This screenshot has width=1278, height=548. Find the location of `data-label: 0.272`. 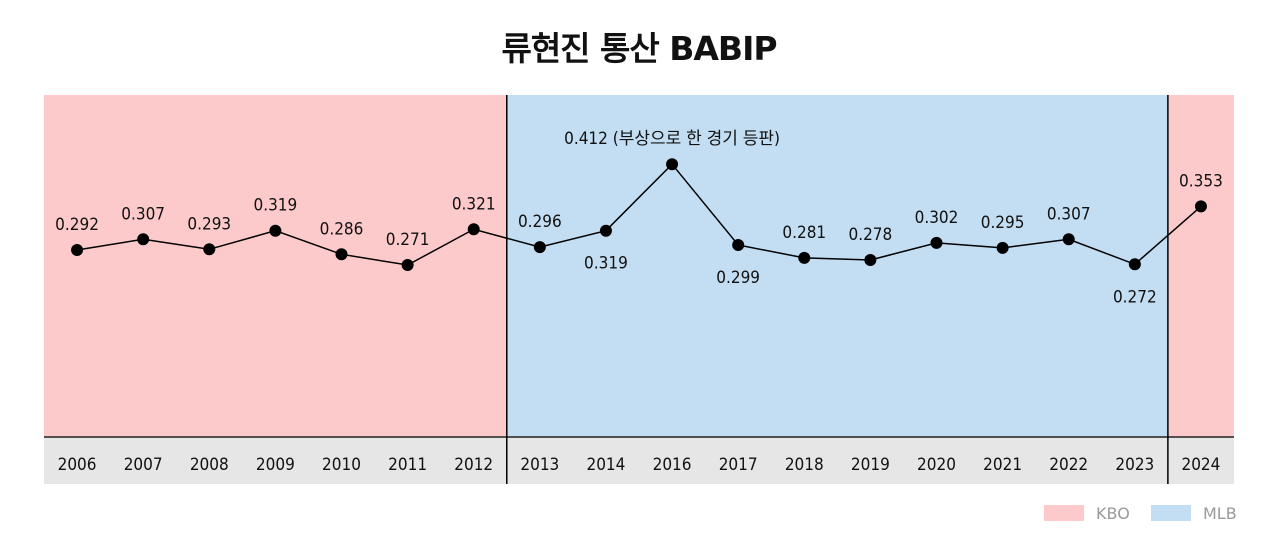

data-label: 0.272 is located at coordinates (1135, 297).